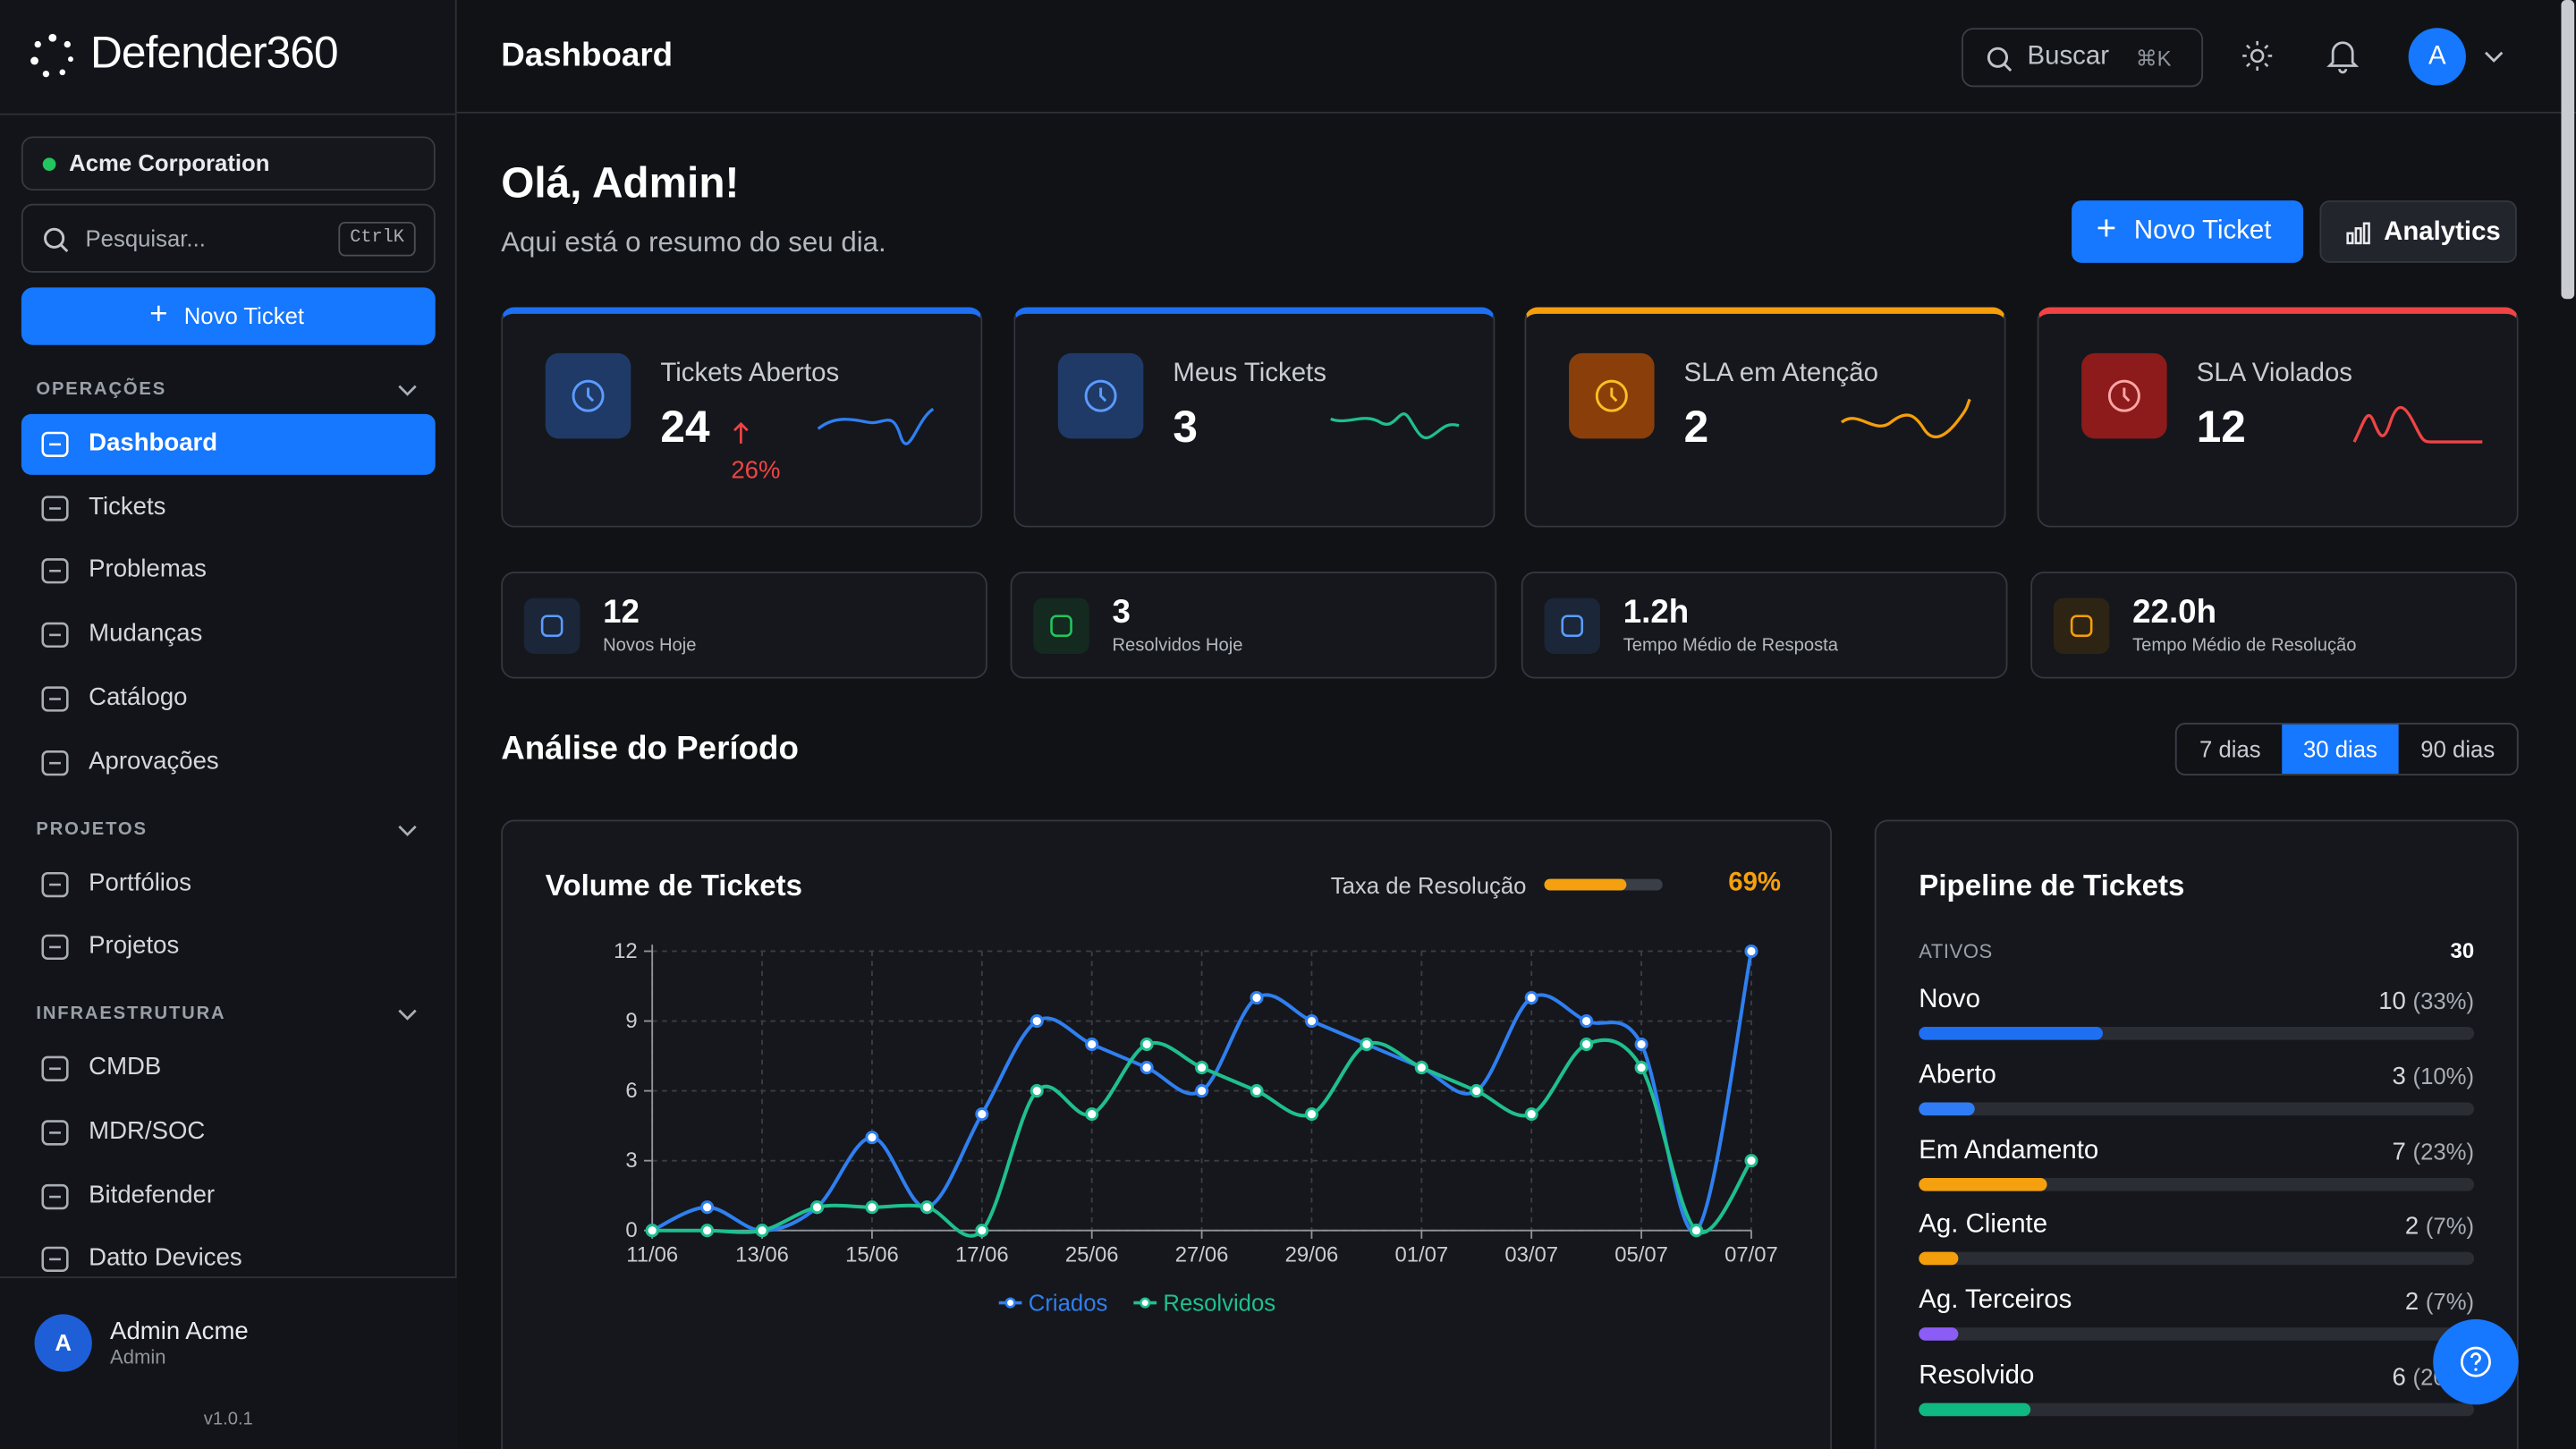 The image size is (2576, 1449). Describe the element at coordinates (693, 242) in the screenshot. I see `greeting-subtitle: Aqui está o resumo do seu dia.` at that location.